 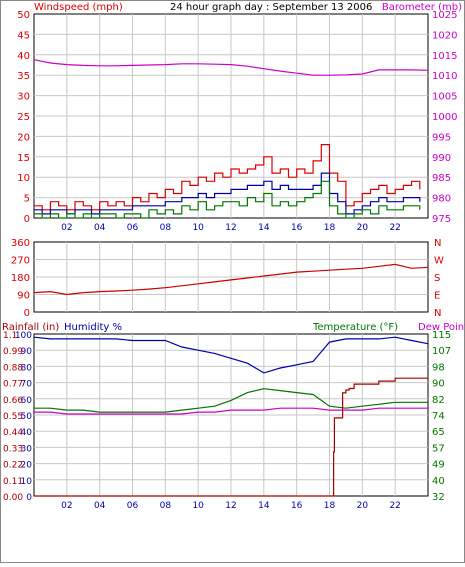 What do you see at coordinates (230, 506) in the screenshot?
I see `rain-panel-xtick-12: 12` at bounding box center [230, 506].